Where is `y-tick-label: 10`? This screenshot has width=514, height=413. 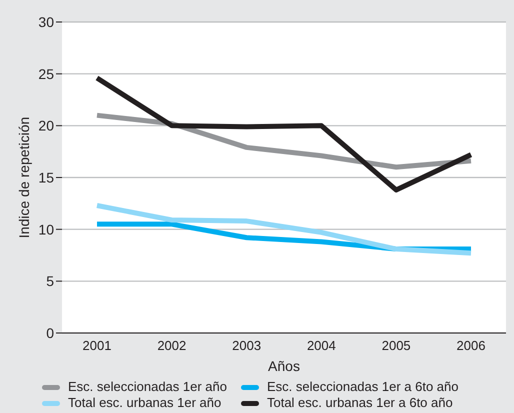 y-tick-label: 10 is located at coordinates (46, 229).